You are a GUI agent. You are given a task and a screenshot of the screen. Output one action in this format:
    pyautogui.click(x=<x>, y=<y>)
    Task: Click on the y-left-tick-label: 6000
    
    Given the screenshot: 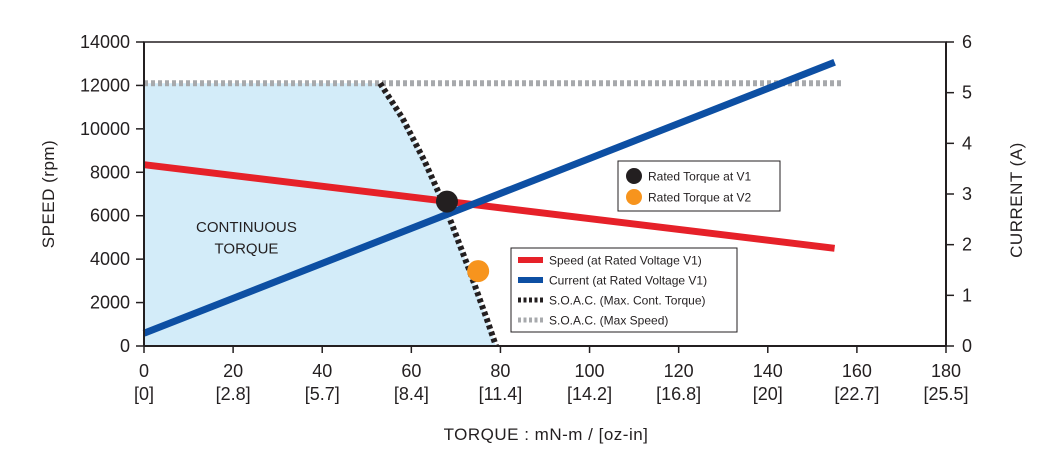 What is the action you would take?
    pyautogui.click(x=110, y=216)
    